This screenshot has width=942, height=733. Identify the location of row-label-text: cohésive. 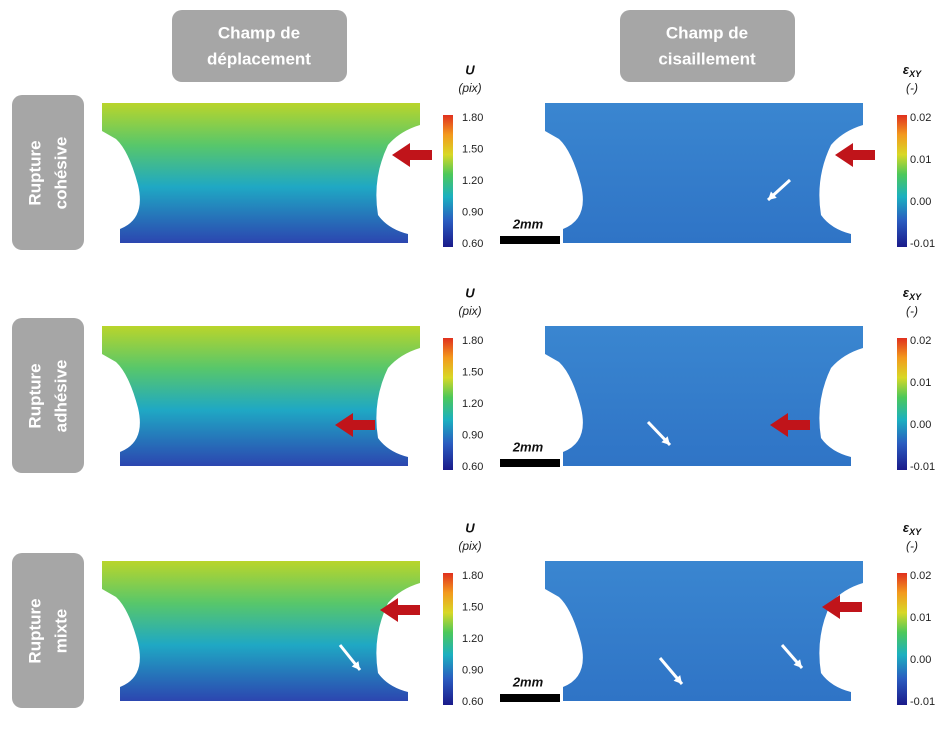
(60, 173).